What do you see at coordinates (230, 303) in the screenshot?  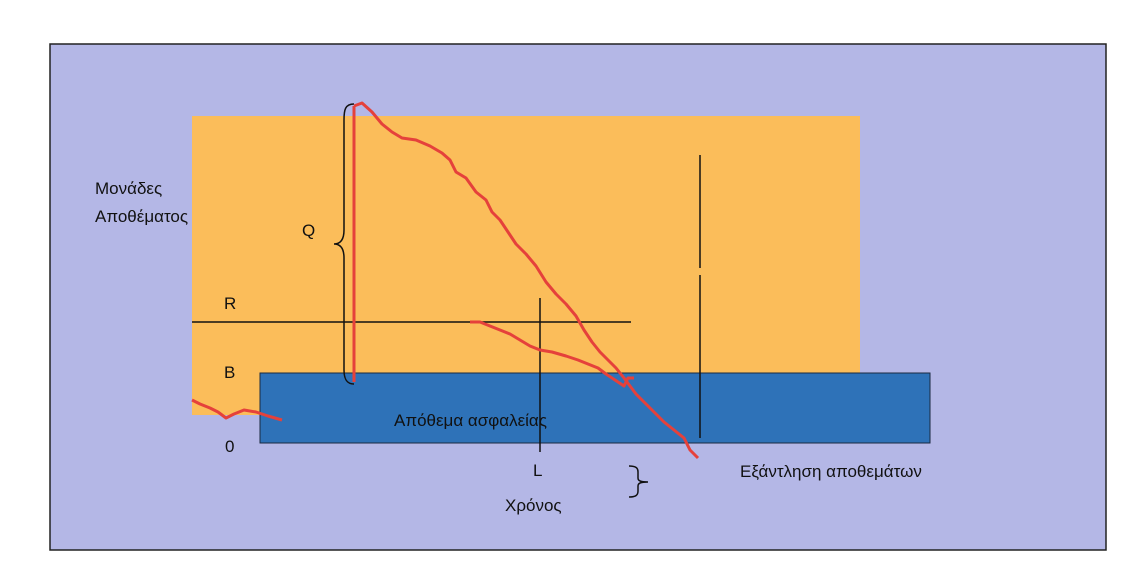 I see `r-label: R` at bounding box center [230, 303].